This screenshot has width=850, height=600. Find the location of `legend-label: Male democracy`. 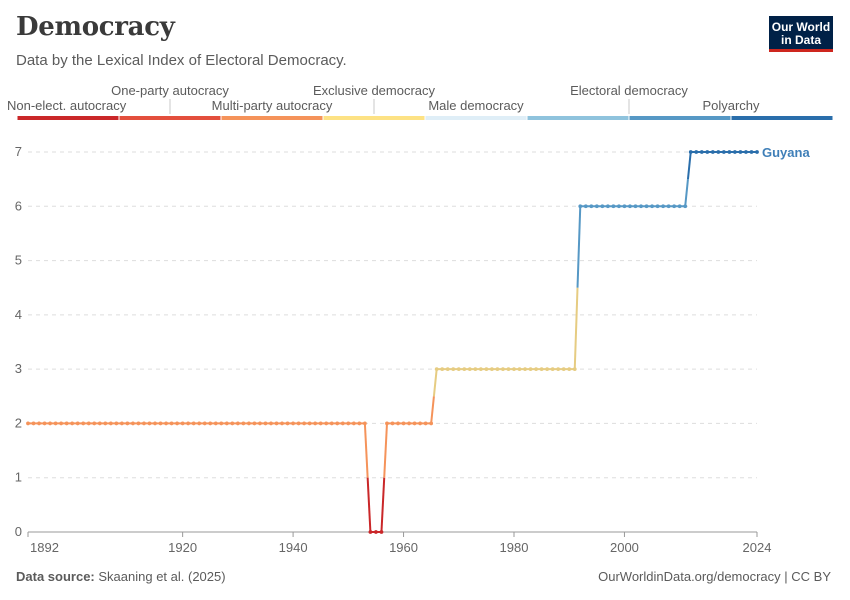

legend-label: Male democracy is located at coordinates (476, 105).